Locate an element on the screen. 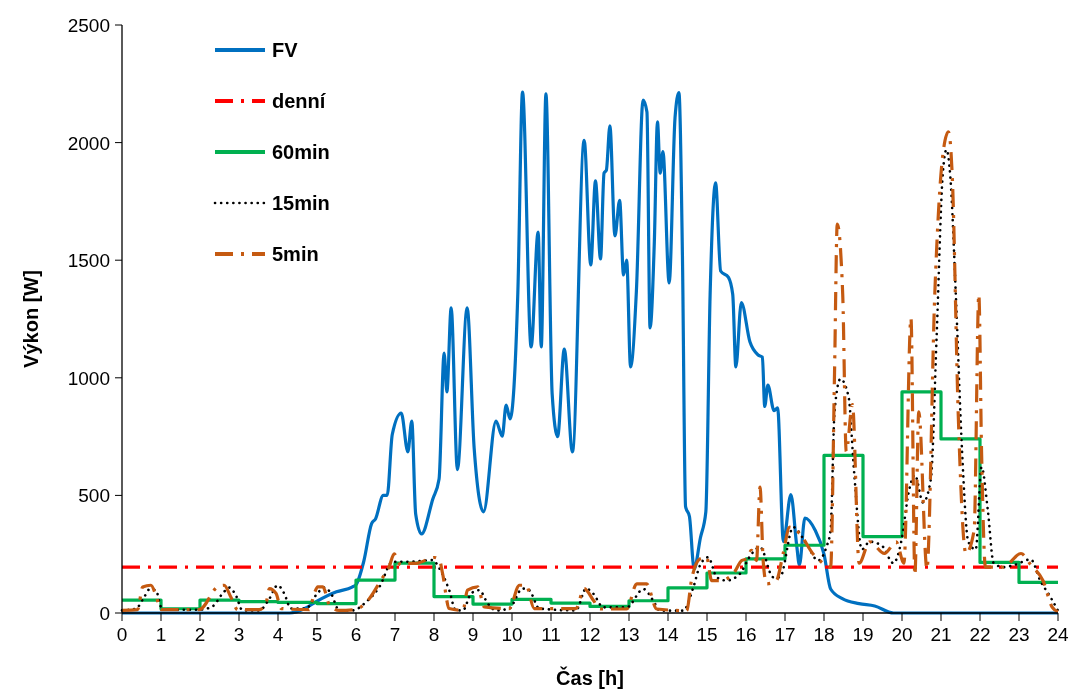 The height and width of the screenshot is (696, 1073). y-tick-label: 1500 is located at coordinates (88, 261).